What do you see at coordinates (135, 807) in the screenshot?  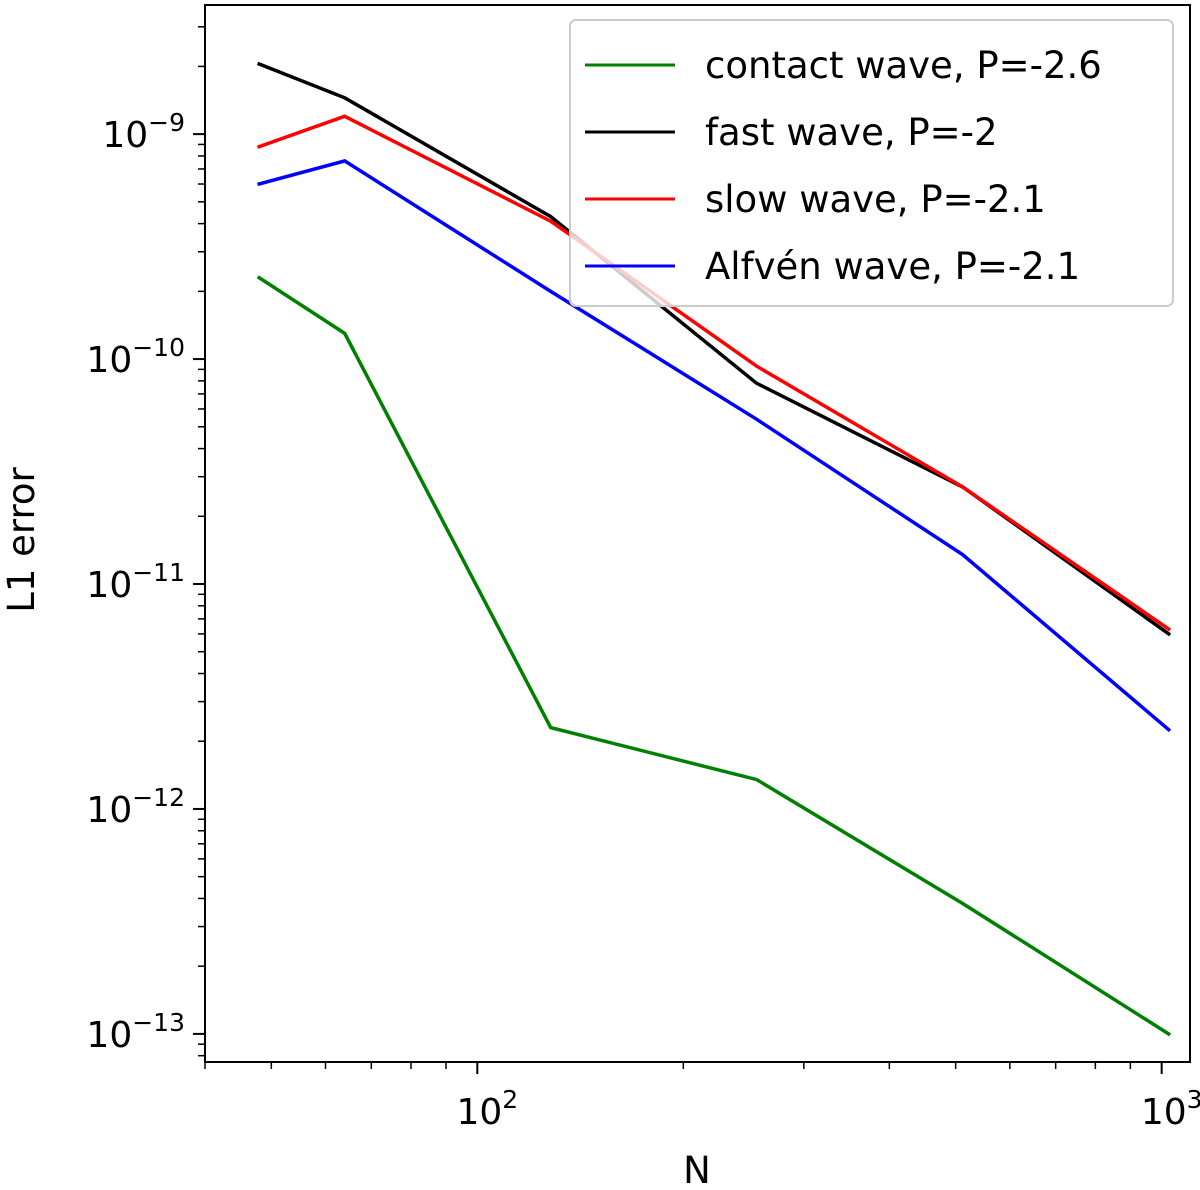 I see `y-tick-label: 10−12` at bounding box center [135, 807].